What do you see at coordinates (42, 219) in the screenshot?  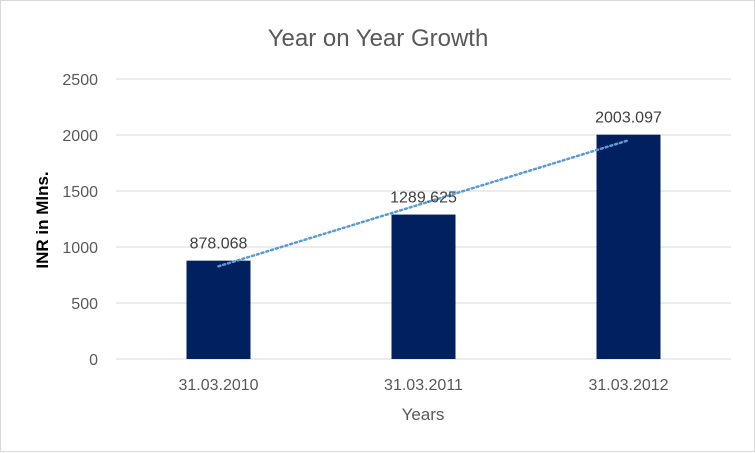 I see `y-axis-title: INR in Mlns.` at bounding box center [42, 219].